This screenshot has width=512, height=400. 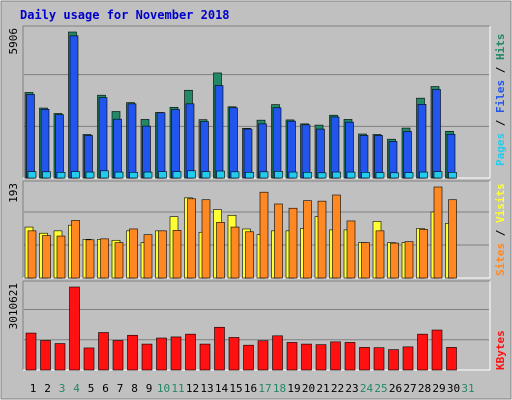 I want to click on x-tick-label-day-5: 5, so click(x=91, y=388).